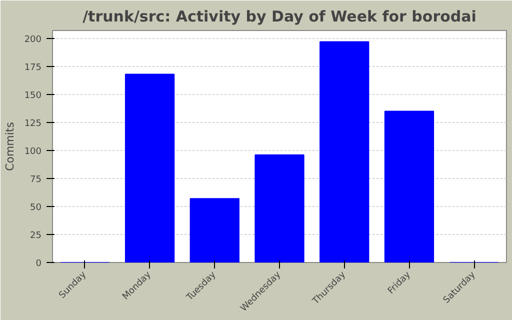 The height and width of the screenshot is (320, 512). I want to click on y-tick-label: 50, so click(36, 207).